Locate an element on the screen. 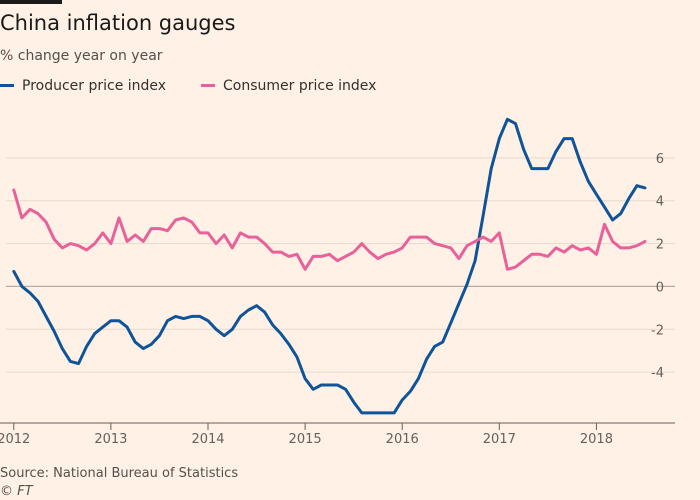 Image resolution: width=700 pixels, height=500 pixels. legend-item-cpi: Consumer price index is located at coordinates (288, 86).